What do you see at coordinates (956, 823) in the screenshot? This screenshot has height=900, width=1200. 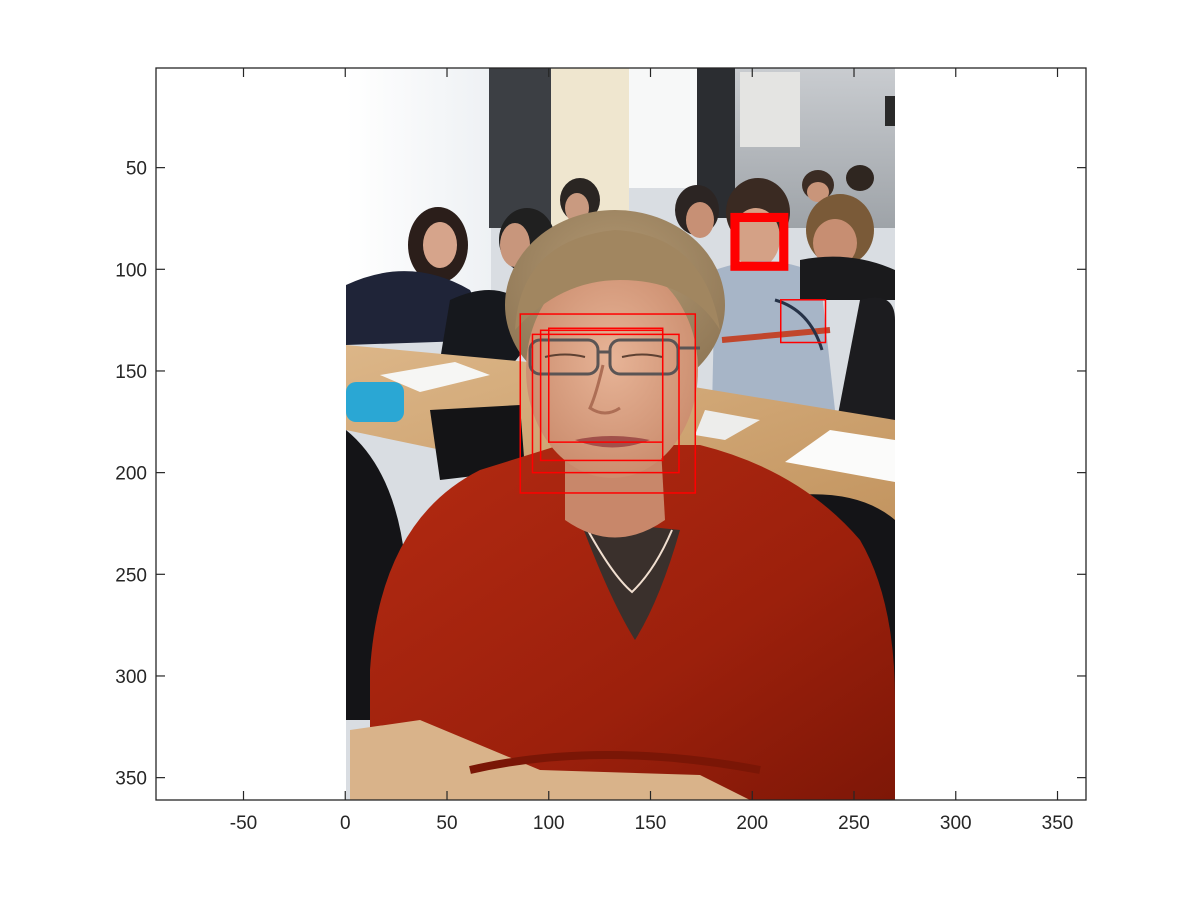 I see `x-tick-label: 300` at bounding box center [956, 823].